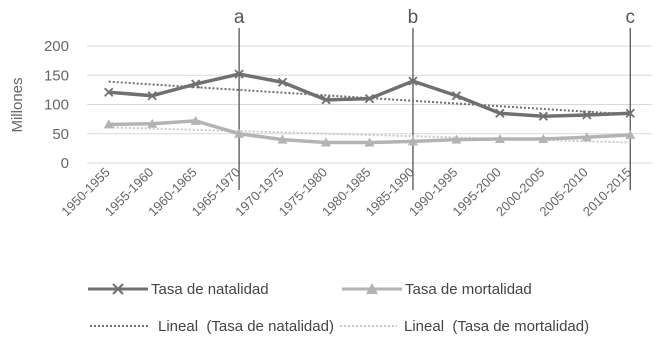  What do you see at coordinates (56, 75) in the screenshot?
I see `y-tick-label-150: 150` at bounding box center [56, 75].